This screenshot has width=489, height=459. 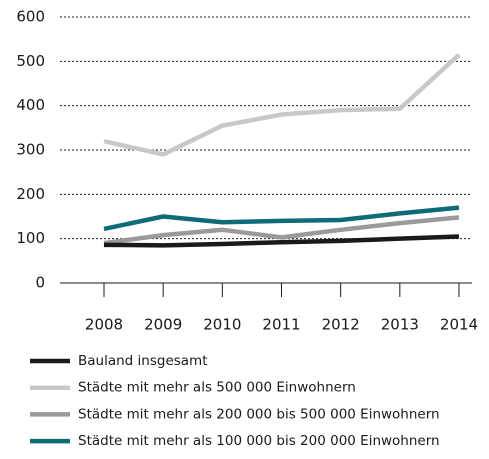 What do you see at coordinates (222, 325) in the screenshot?
I see `x-tick-label: 2010` at bounding box center [222, 325].